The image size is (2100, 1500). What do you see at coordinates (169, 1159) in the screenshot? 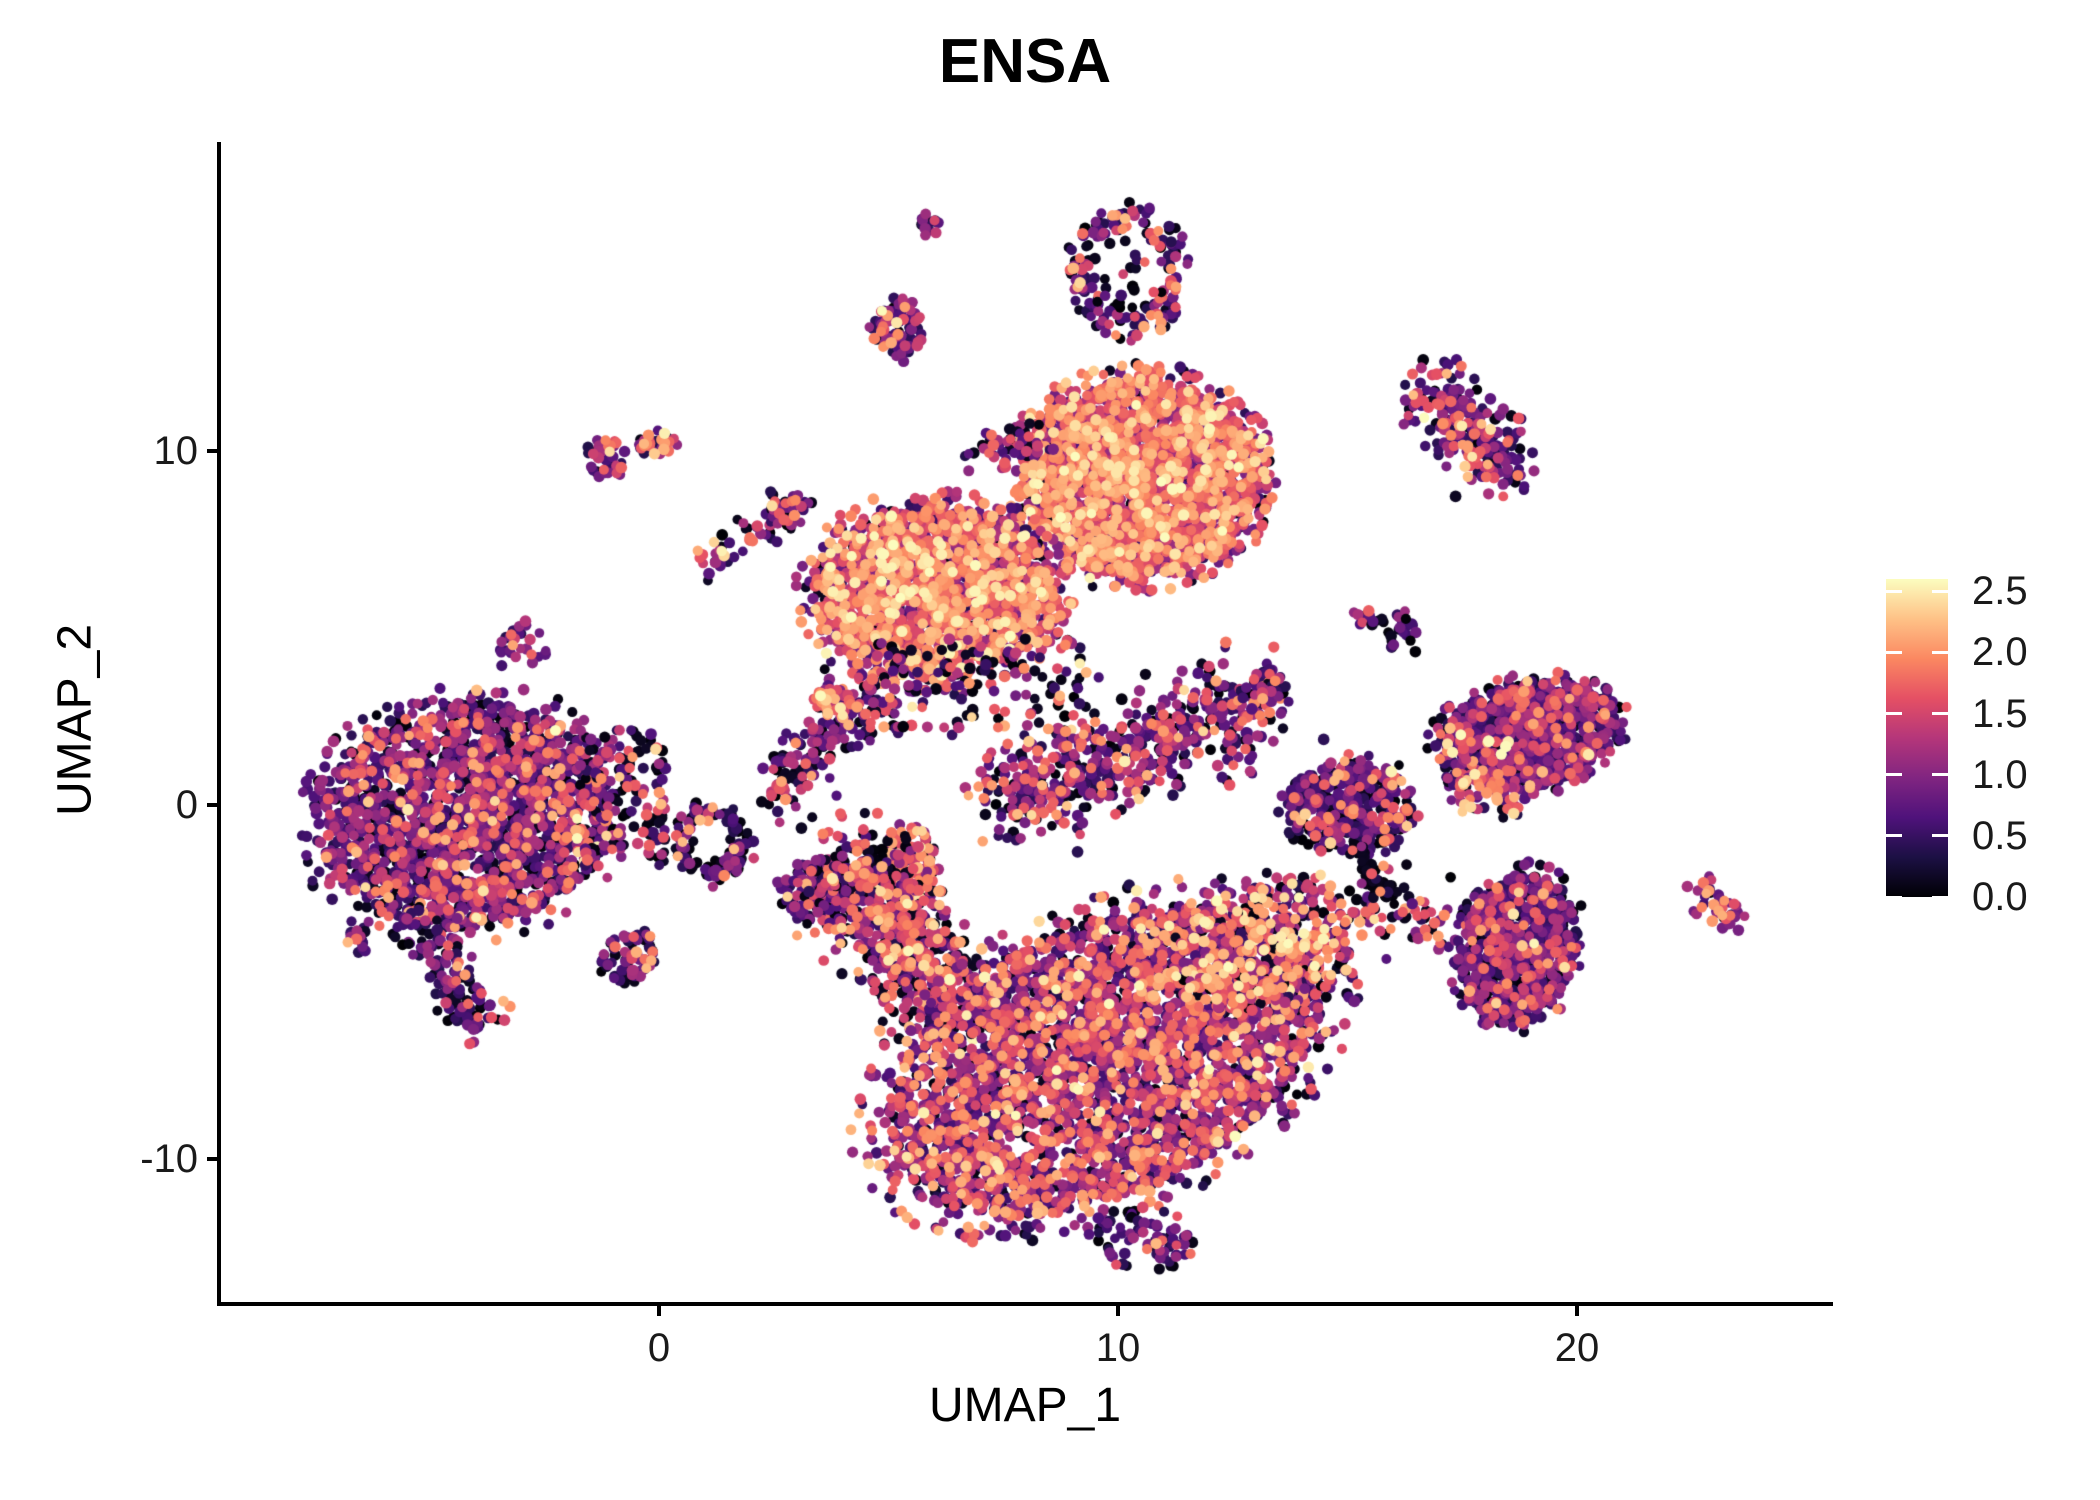
I see `y-tick-label: -10` at bounding box center [169, 1159].